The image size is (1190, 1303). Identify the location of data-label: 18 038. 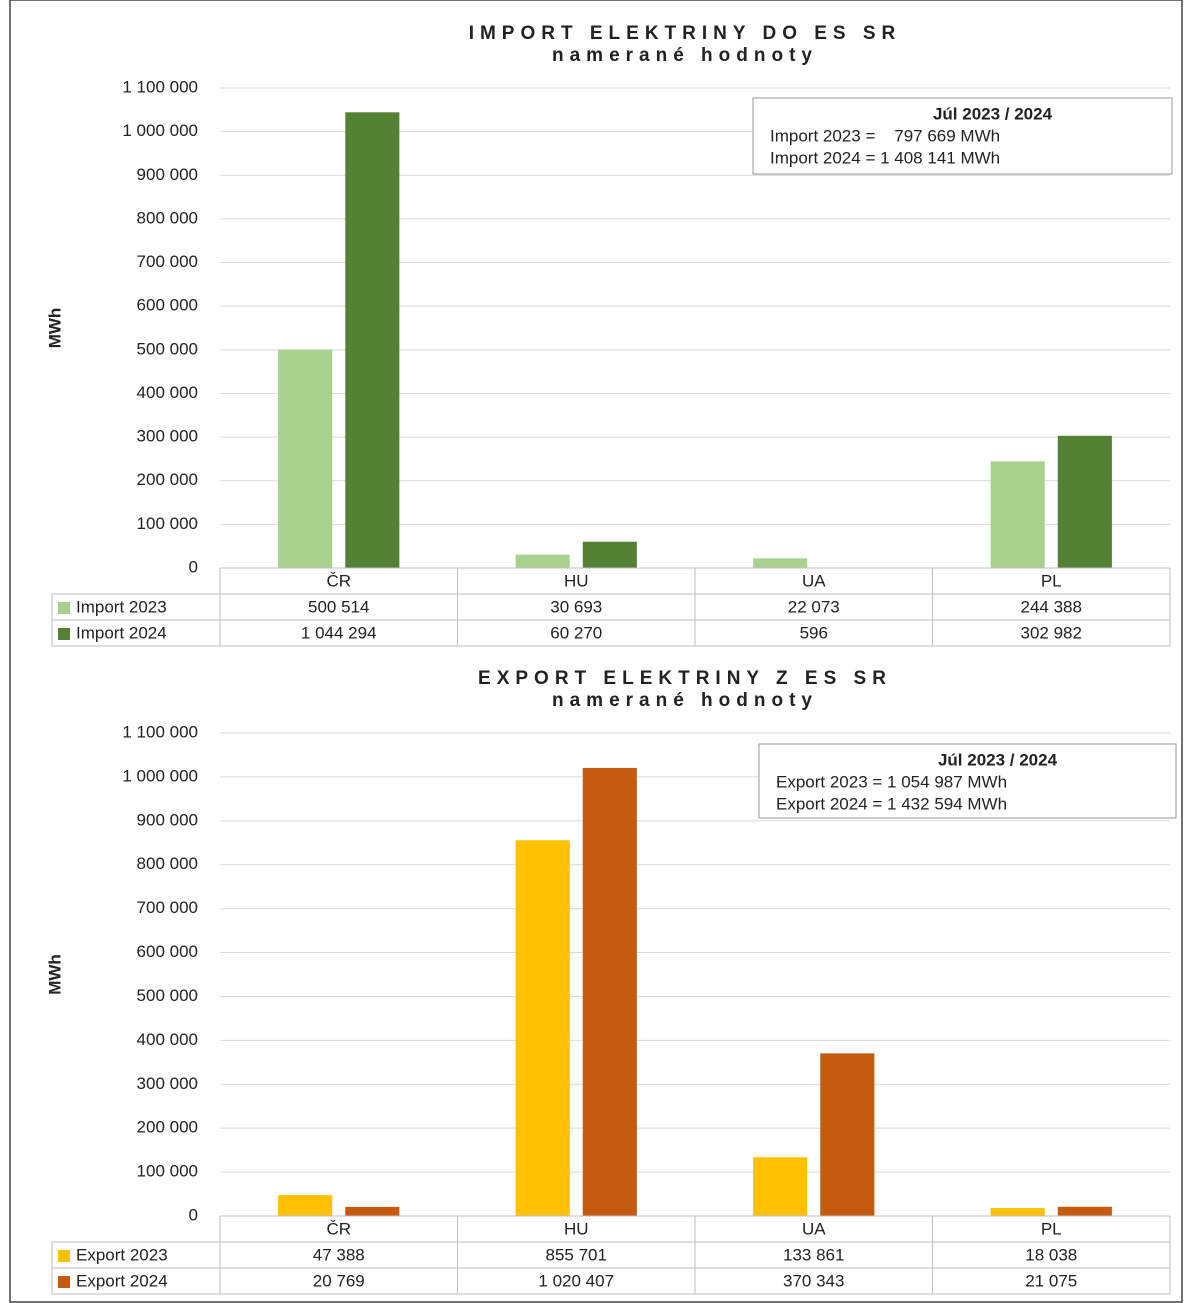
(1051, 1254).